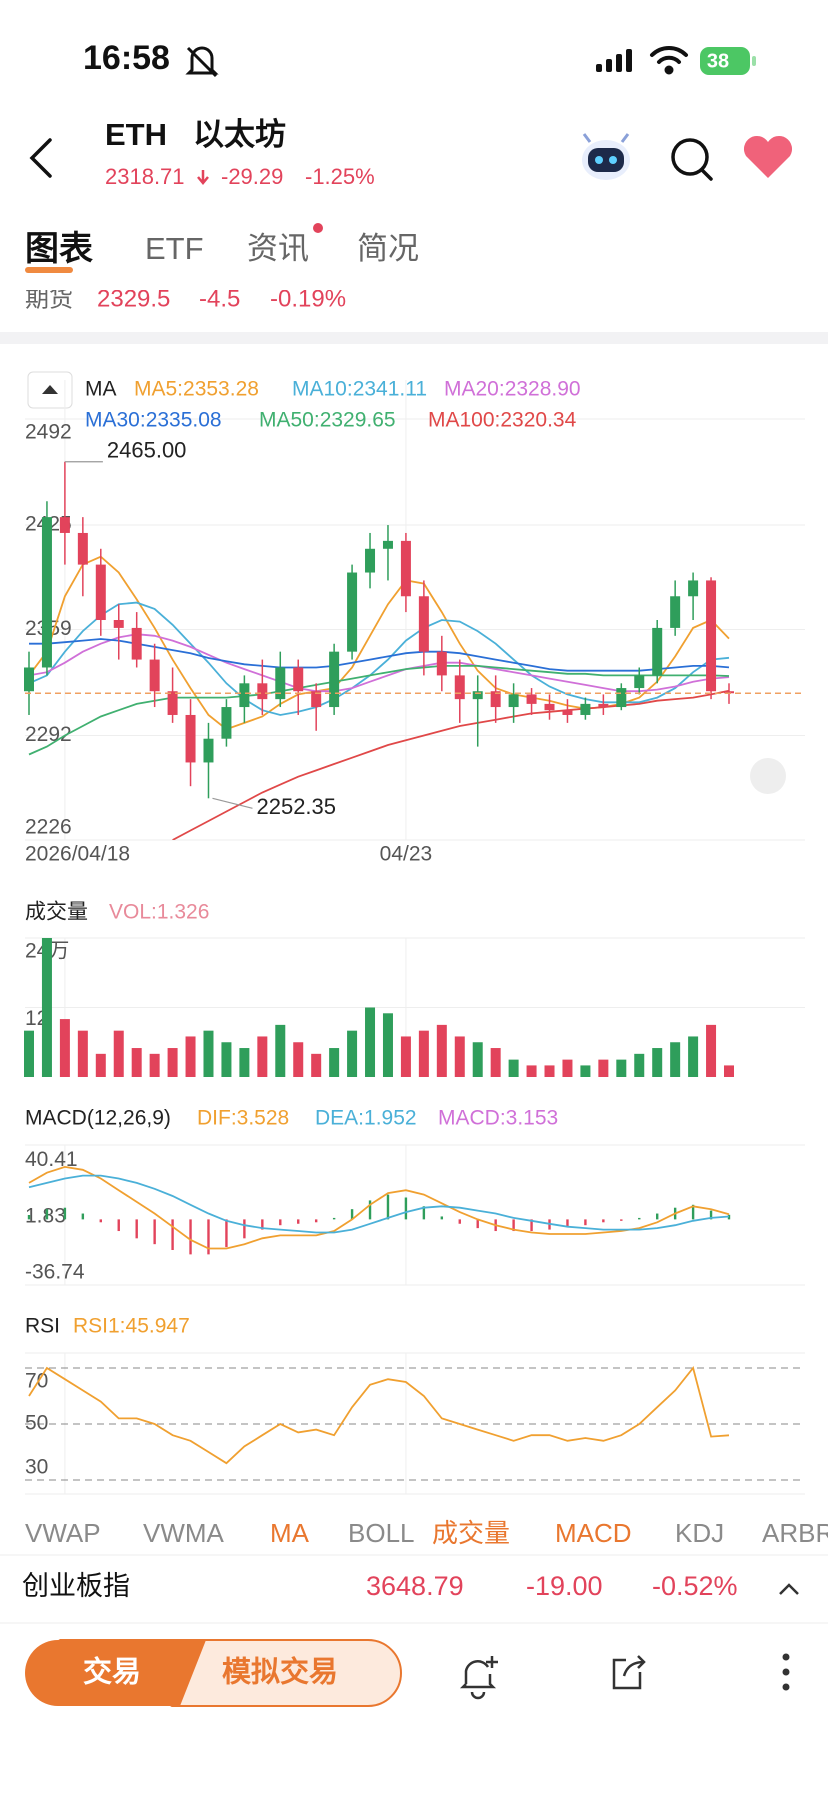 This screenshot has height=1796, width=828. I want to click on favorite-button, so click(768, 156).